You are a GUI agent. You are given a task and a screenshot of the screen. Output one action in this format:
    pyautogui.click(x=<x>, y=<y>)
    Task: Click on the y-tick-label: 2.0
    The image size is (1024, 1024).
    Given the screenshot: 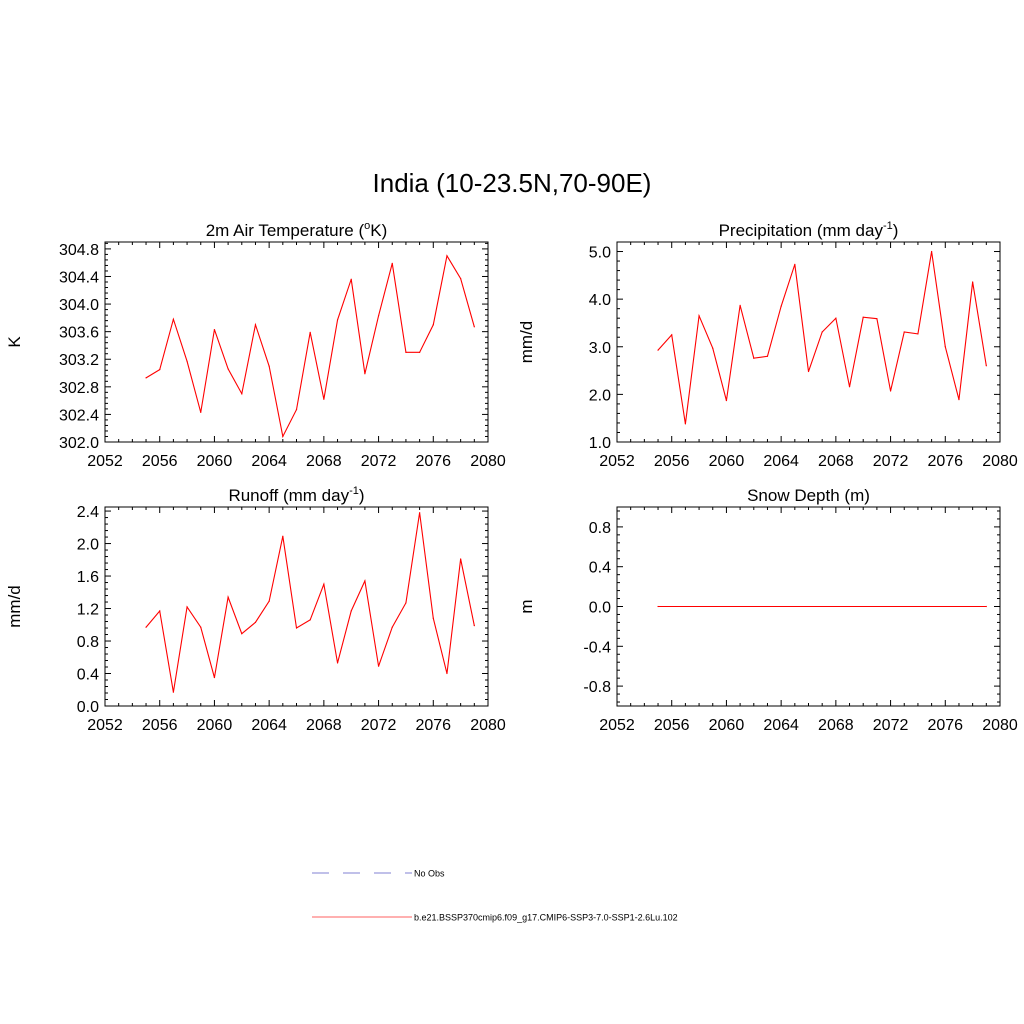 What is the action you would take?
    pyautogui.click(x=88, y=545)
    